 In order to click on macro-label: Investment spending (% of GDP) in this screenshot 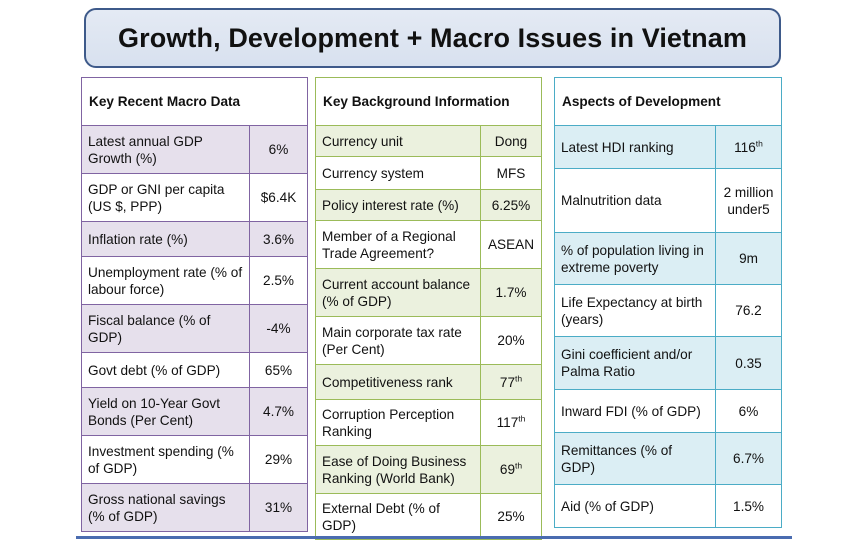, I will do `click(165, 459)`.